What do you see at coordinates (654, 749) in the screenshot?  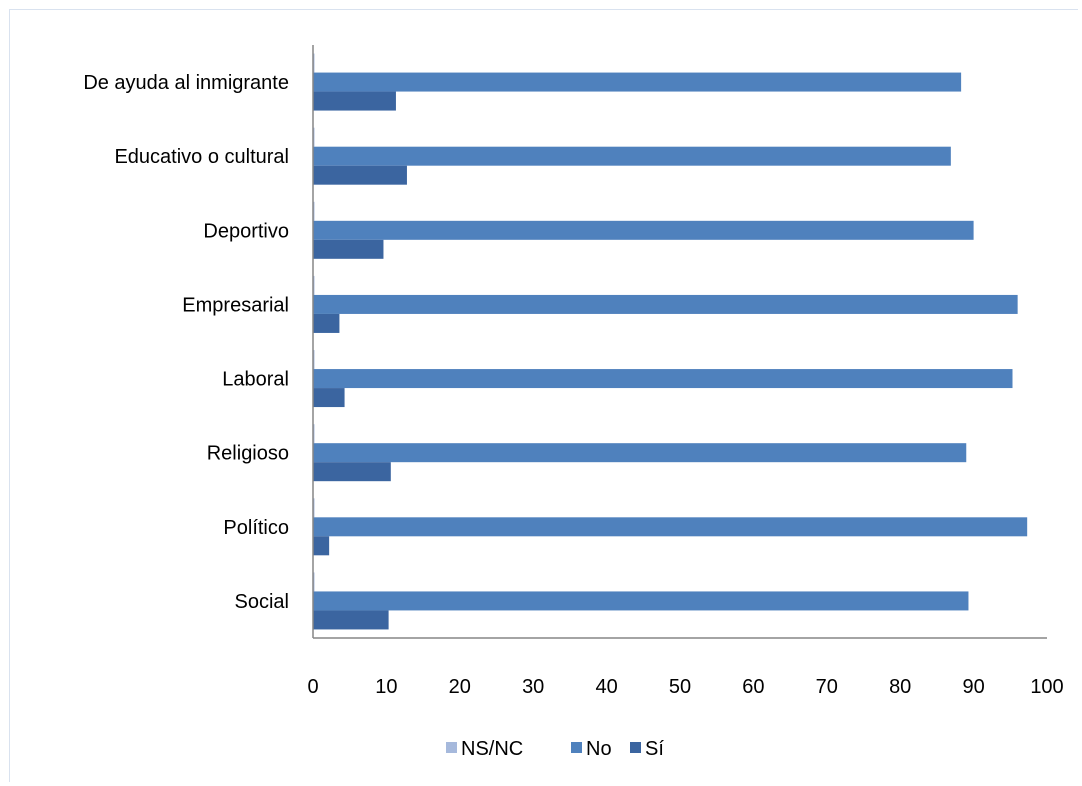 I see `legend-label-si: Sí` at bounding box center [654, 749].